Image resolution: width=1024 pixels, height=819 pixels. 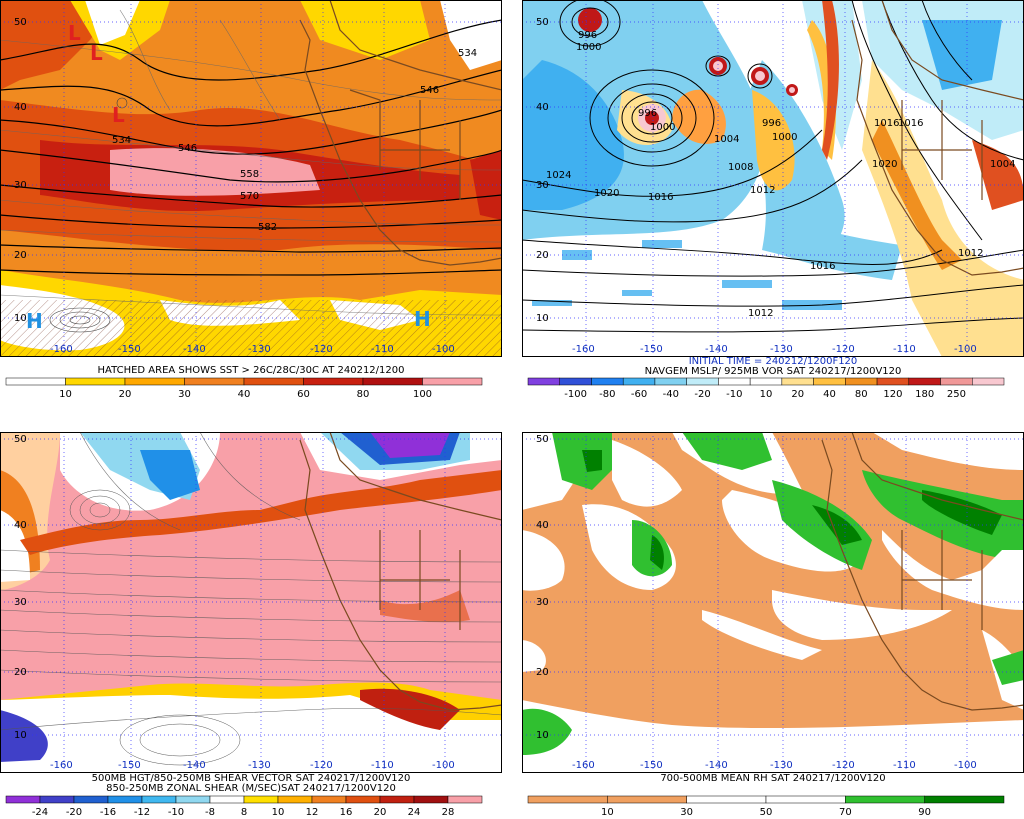 What do you see at coordinates (558, 175) in the screenshot?
I see `contour-label: 1024` at bounding box center [558, 175].